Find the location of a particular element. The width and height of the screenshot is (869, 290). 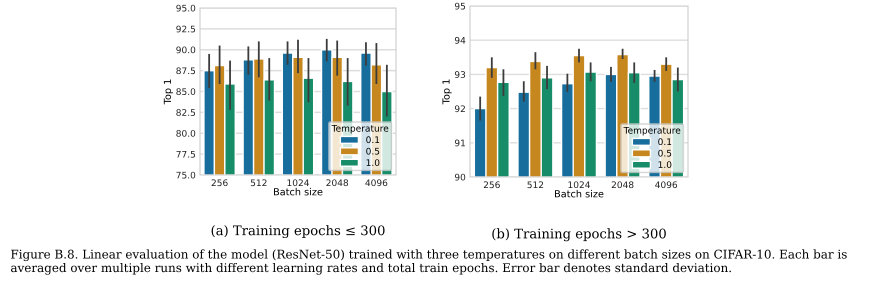

text: (a) Training epochs ≤ 300 is located at coordinates (298, 231).